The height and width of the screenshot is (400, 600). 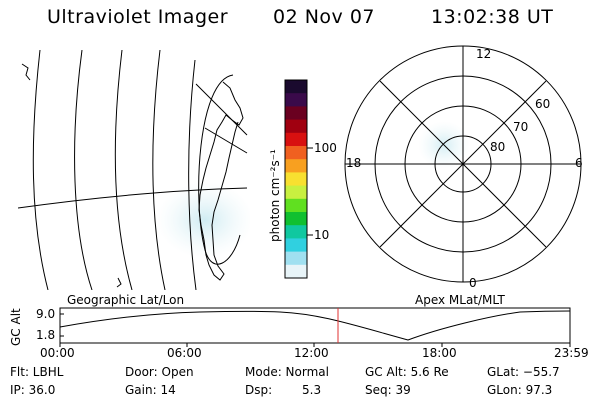 I want to click on colorbar-gradient, so click(x=296, y=179).